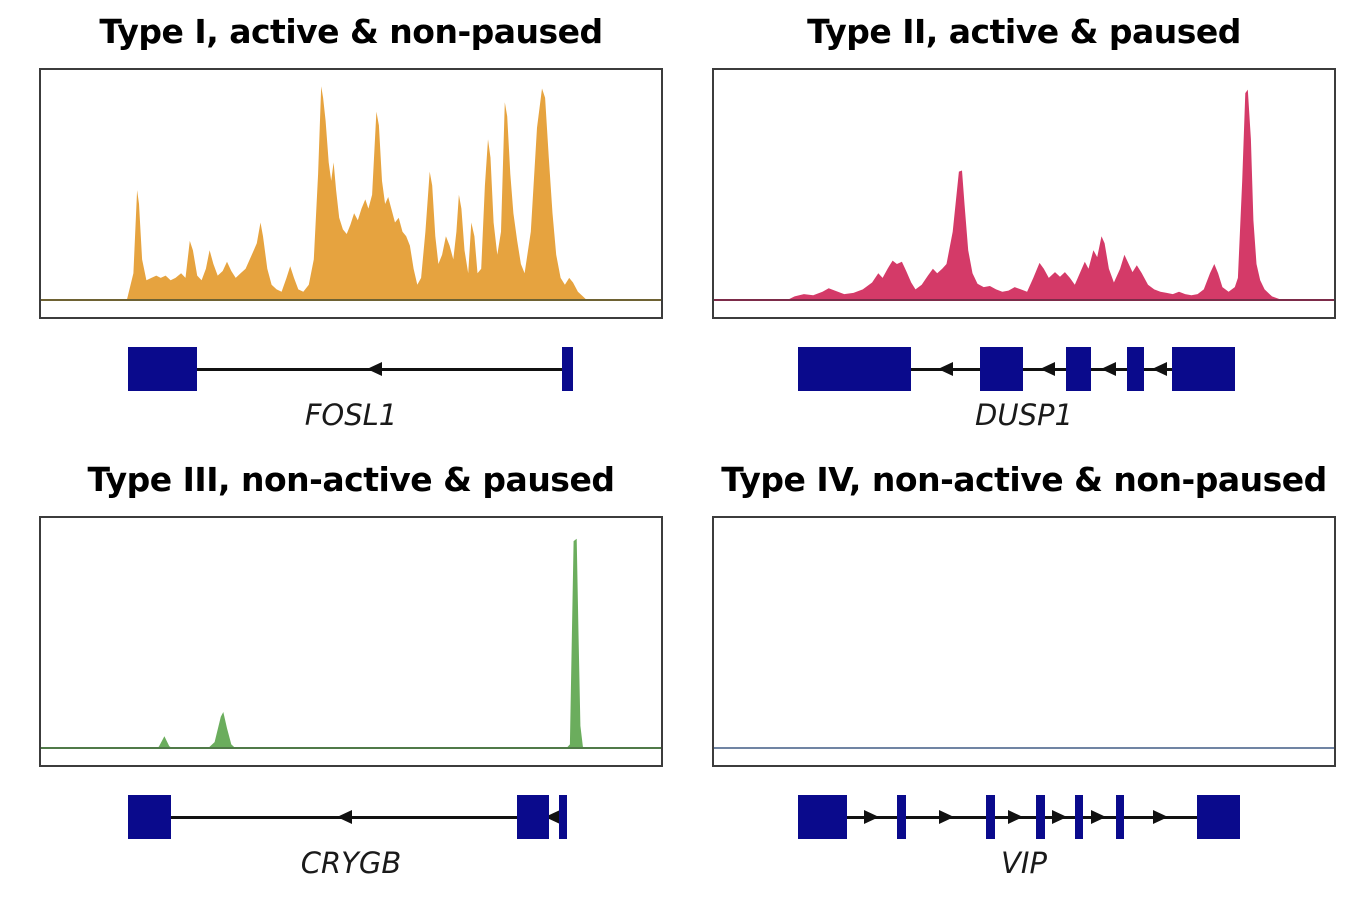 The width and height of the screenshot is (1372, 906). What do you see at coordinates (1024, 31) in the screenshot?
I see `panel-title: Type II, active & paused` at bounding box center [1024, 31].